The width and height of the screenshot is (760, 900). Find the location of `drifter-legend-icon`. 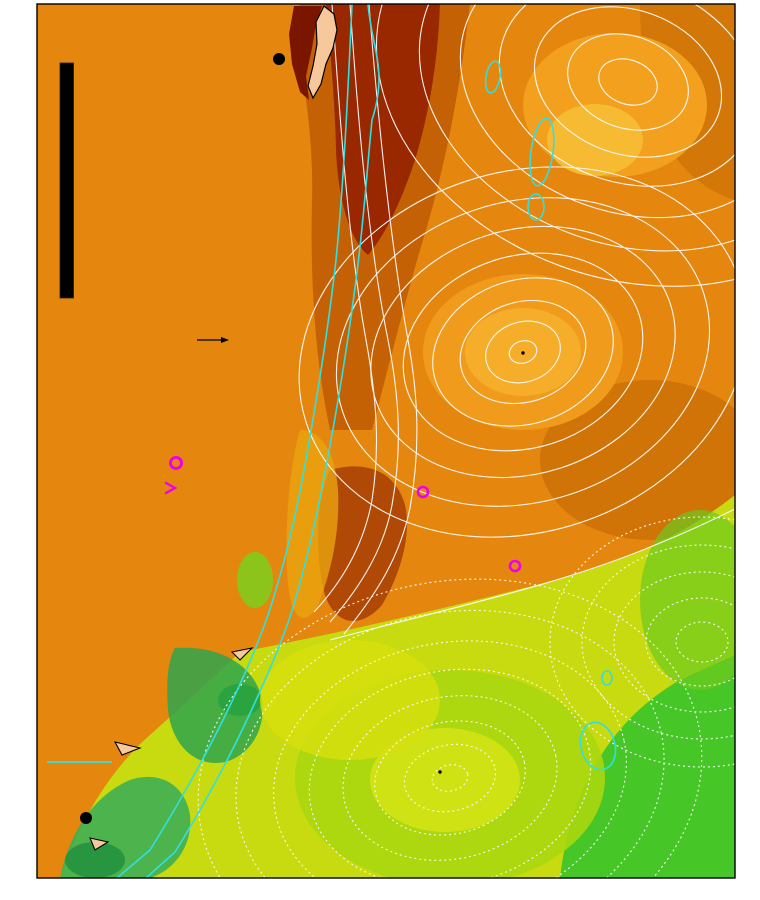

drifter-legend-icon is located at coordinates (171, 488).